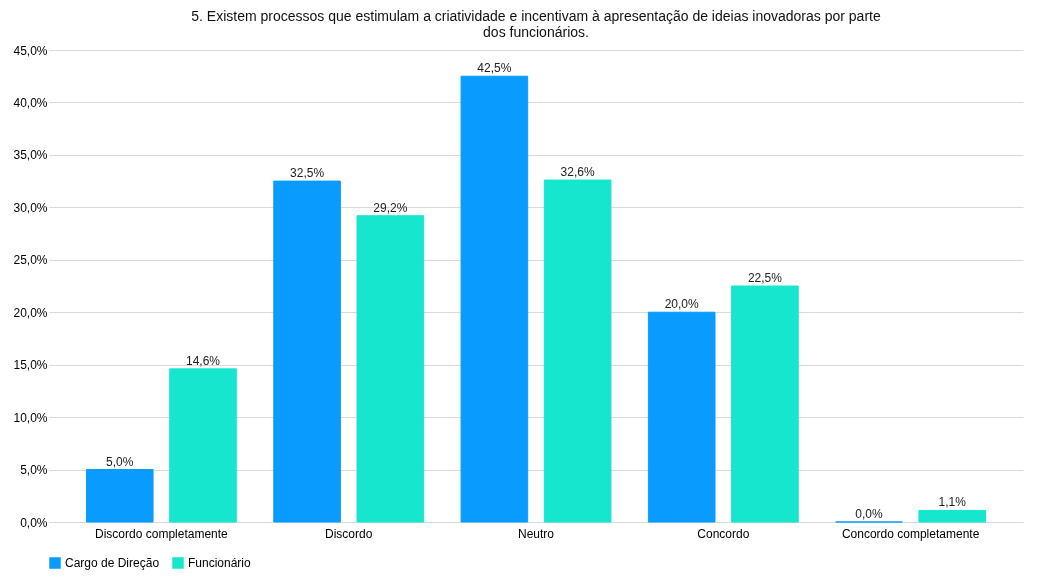  Describe the element at coordinates (220, 563) in the screenshot. I see `legend-label: Funcionário` at that location.